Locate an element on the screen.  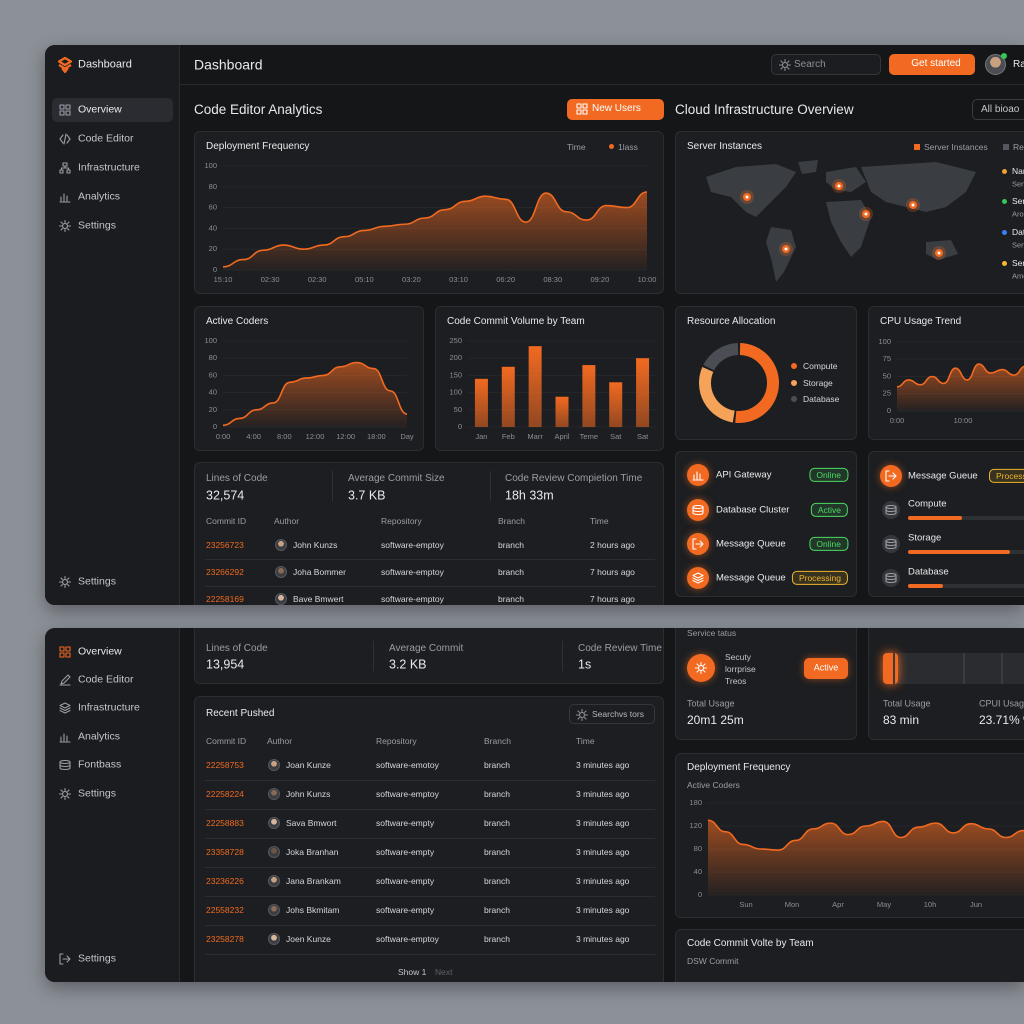
card-subtitle: Active Coders is located at coordinates (713, 784).